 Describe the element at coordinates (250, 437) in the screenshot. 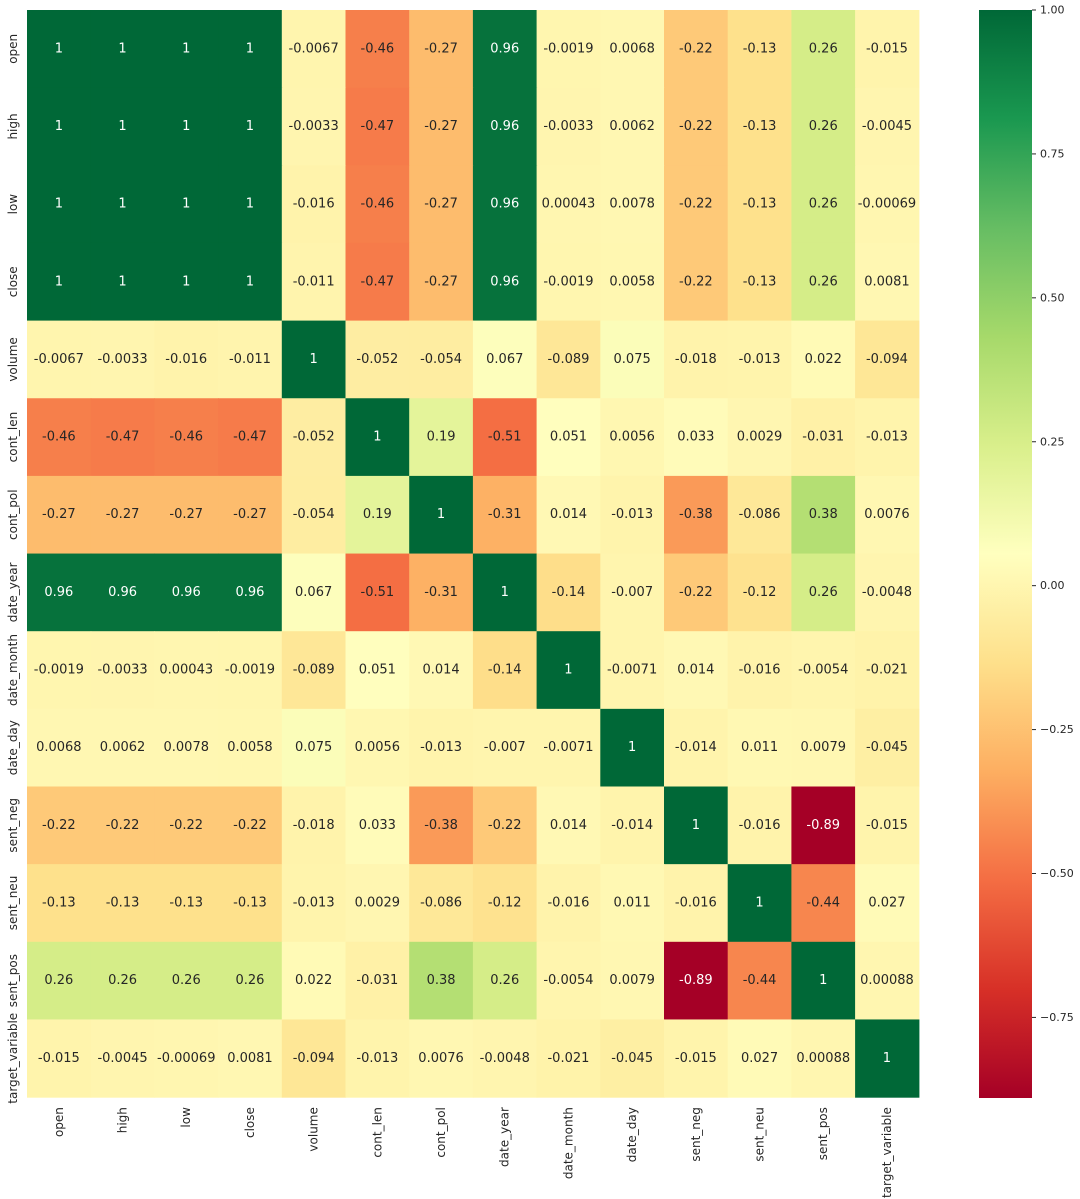

I see `heatmap-cell-cont_len-close` at that location.